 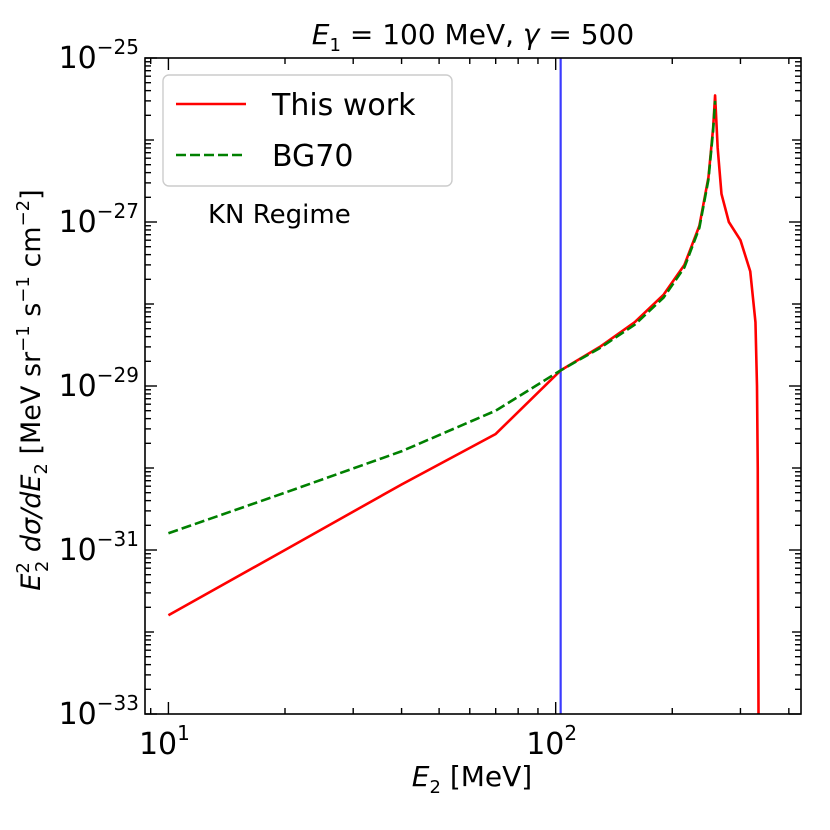 I want to click on legend: This work BG70, so click(x=307, y=130).